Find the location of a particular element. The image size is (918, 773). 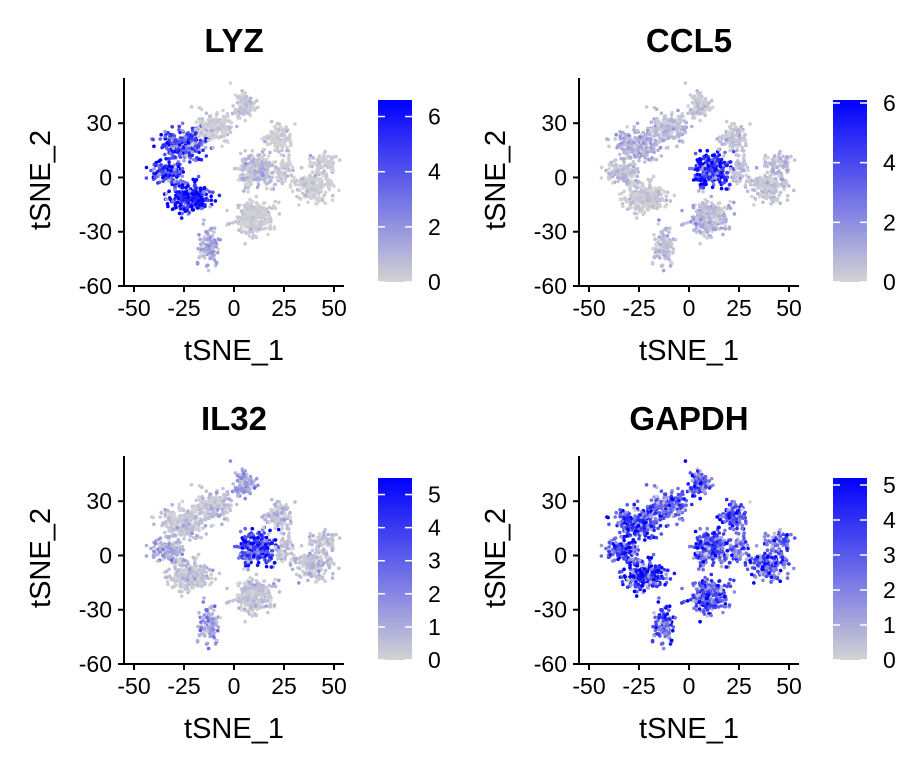

y-tick-label: 30 is located at coordinates (99, 123).